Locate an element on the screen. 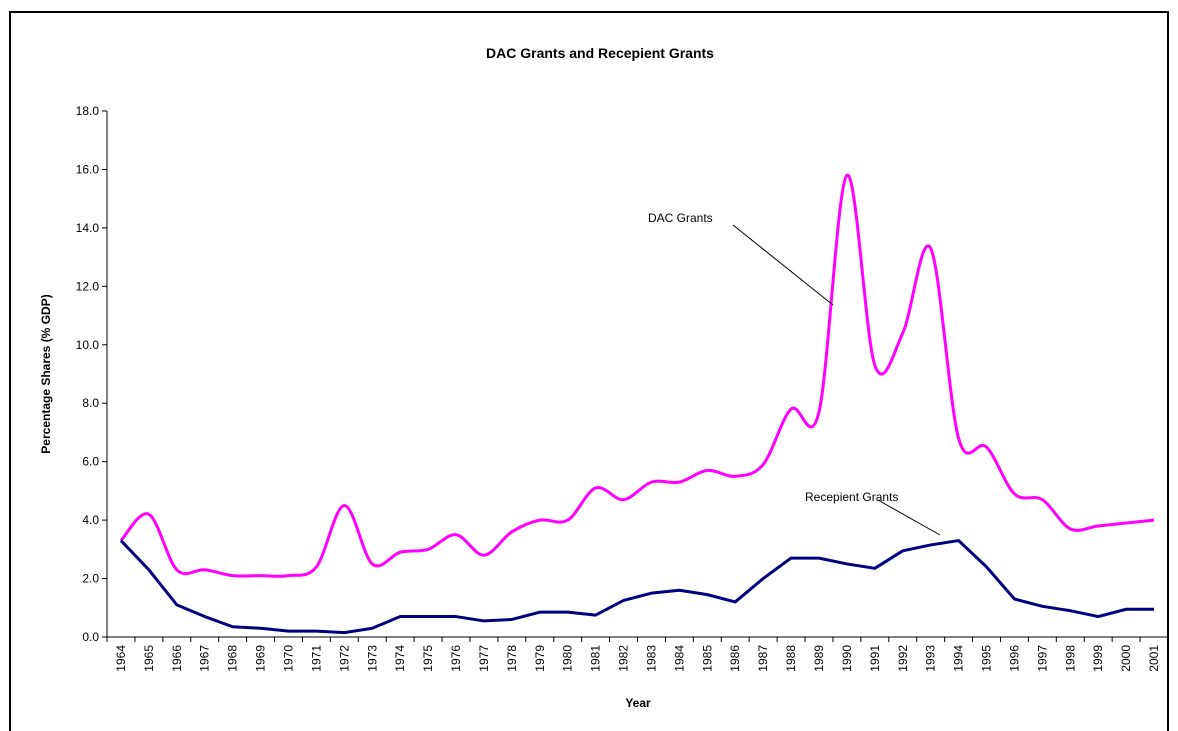 The width and height of the screenshot is (1178, 731). x-tick-label: 1986 is located at coordinates (735, 658).